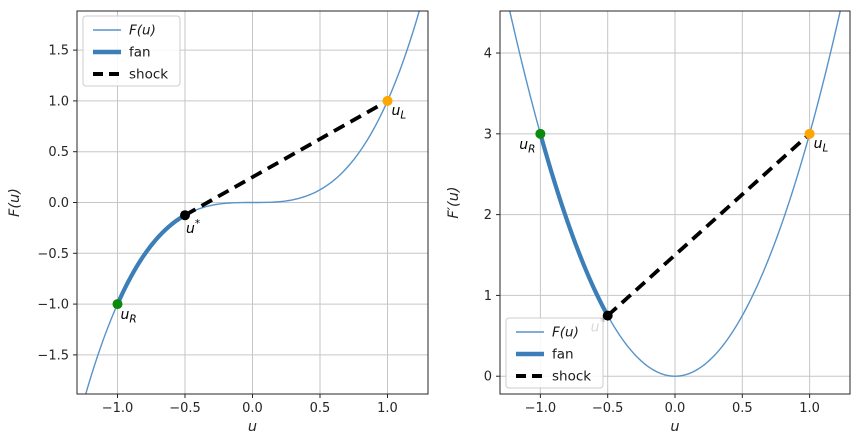  Describe the element at coordinates (53, 254) in the screenshot. I see `y-tick-label: −0.5` at that location.